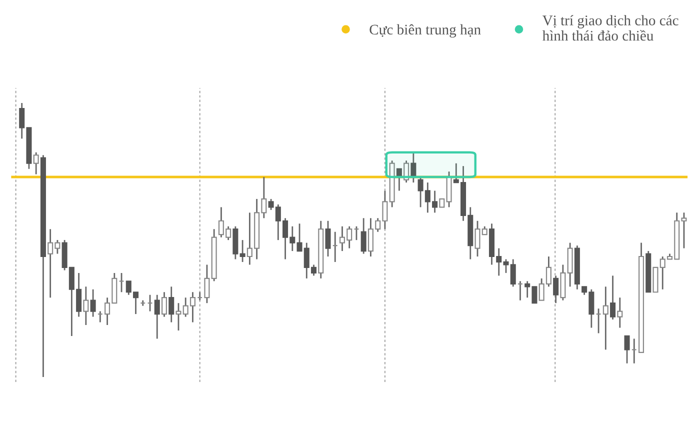 This screenshot has height=422, width=698. What do you see at coordinates (425, 31) in the screenshot?
I see `legend-label: Cực biên trung hạn` at bounding box center [425, 31].